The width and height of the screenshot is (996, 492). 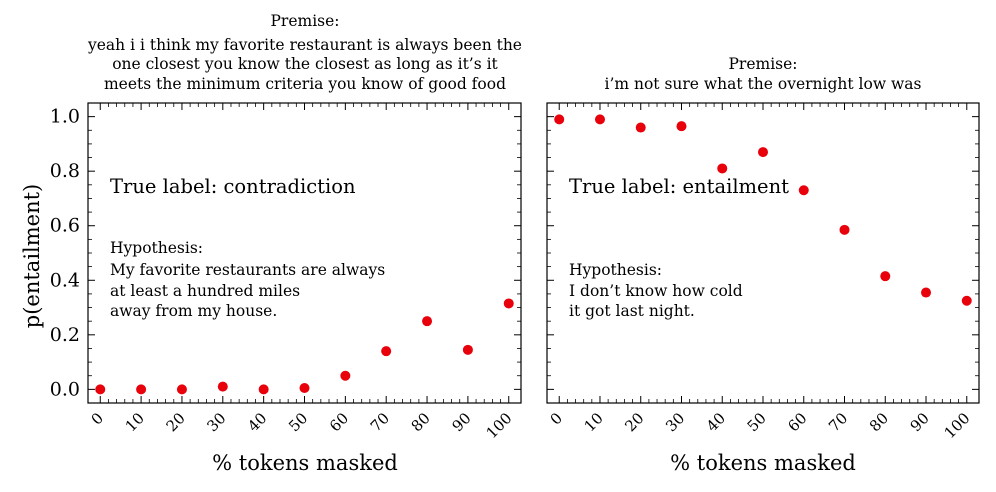 I want to click on right-x-tick-label: 50, so click(x=757, y=422).